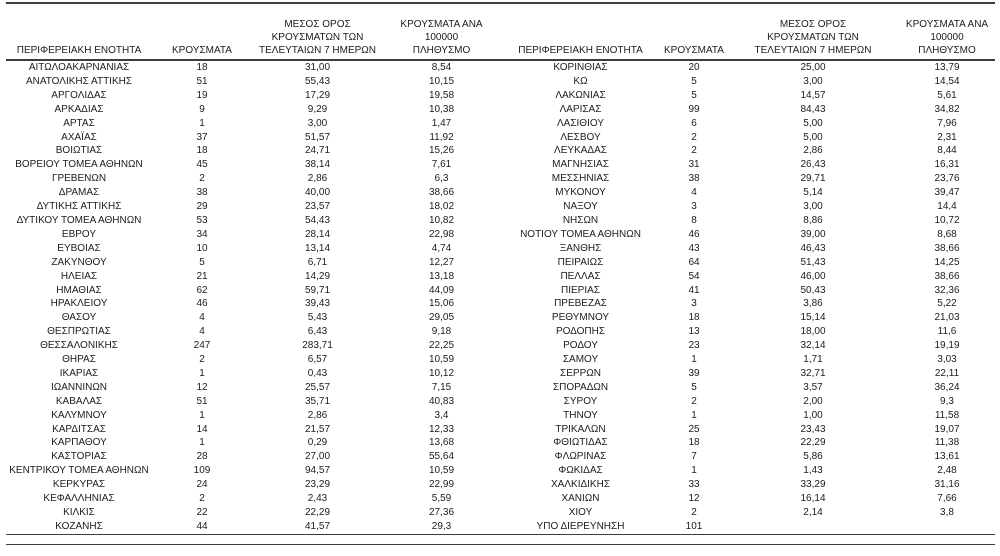 This screenshot has height=556, width=1000. I want to click on value-cell: 10,59, so click(441, 360).